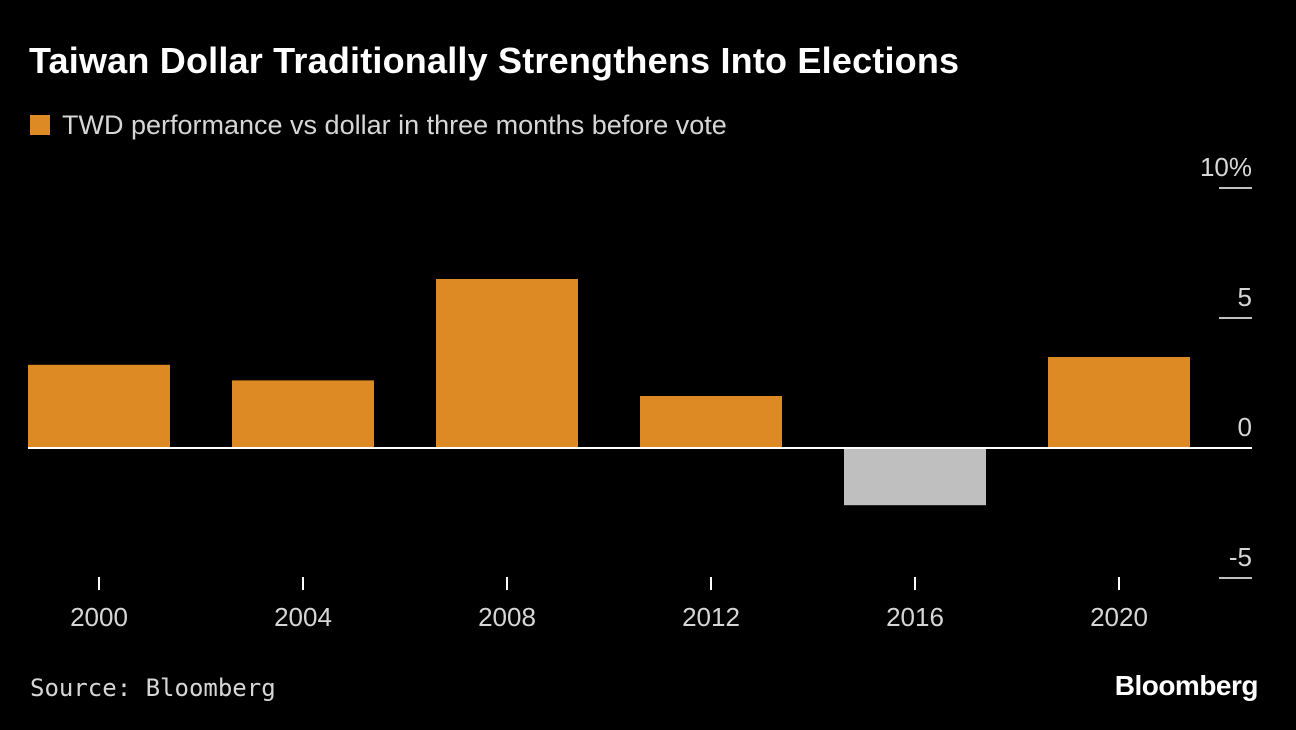  I want to click on y-tick-label: 5, so click(1245, 297).